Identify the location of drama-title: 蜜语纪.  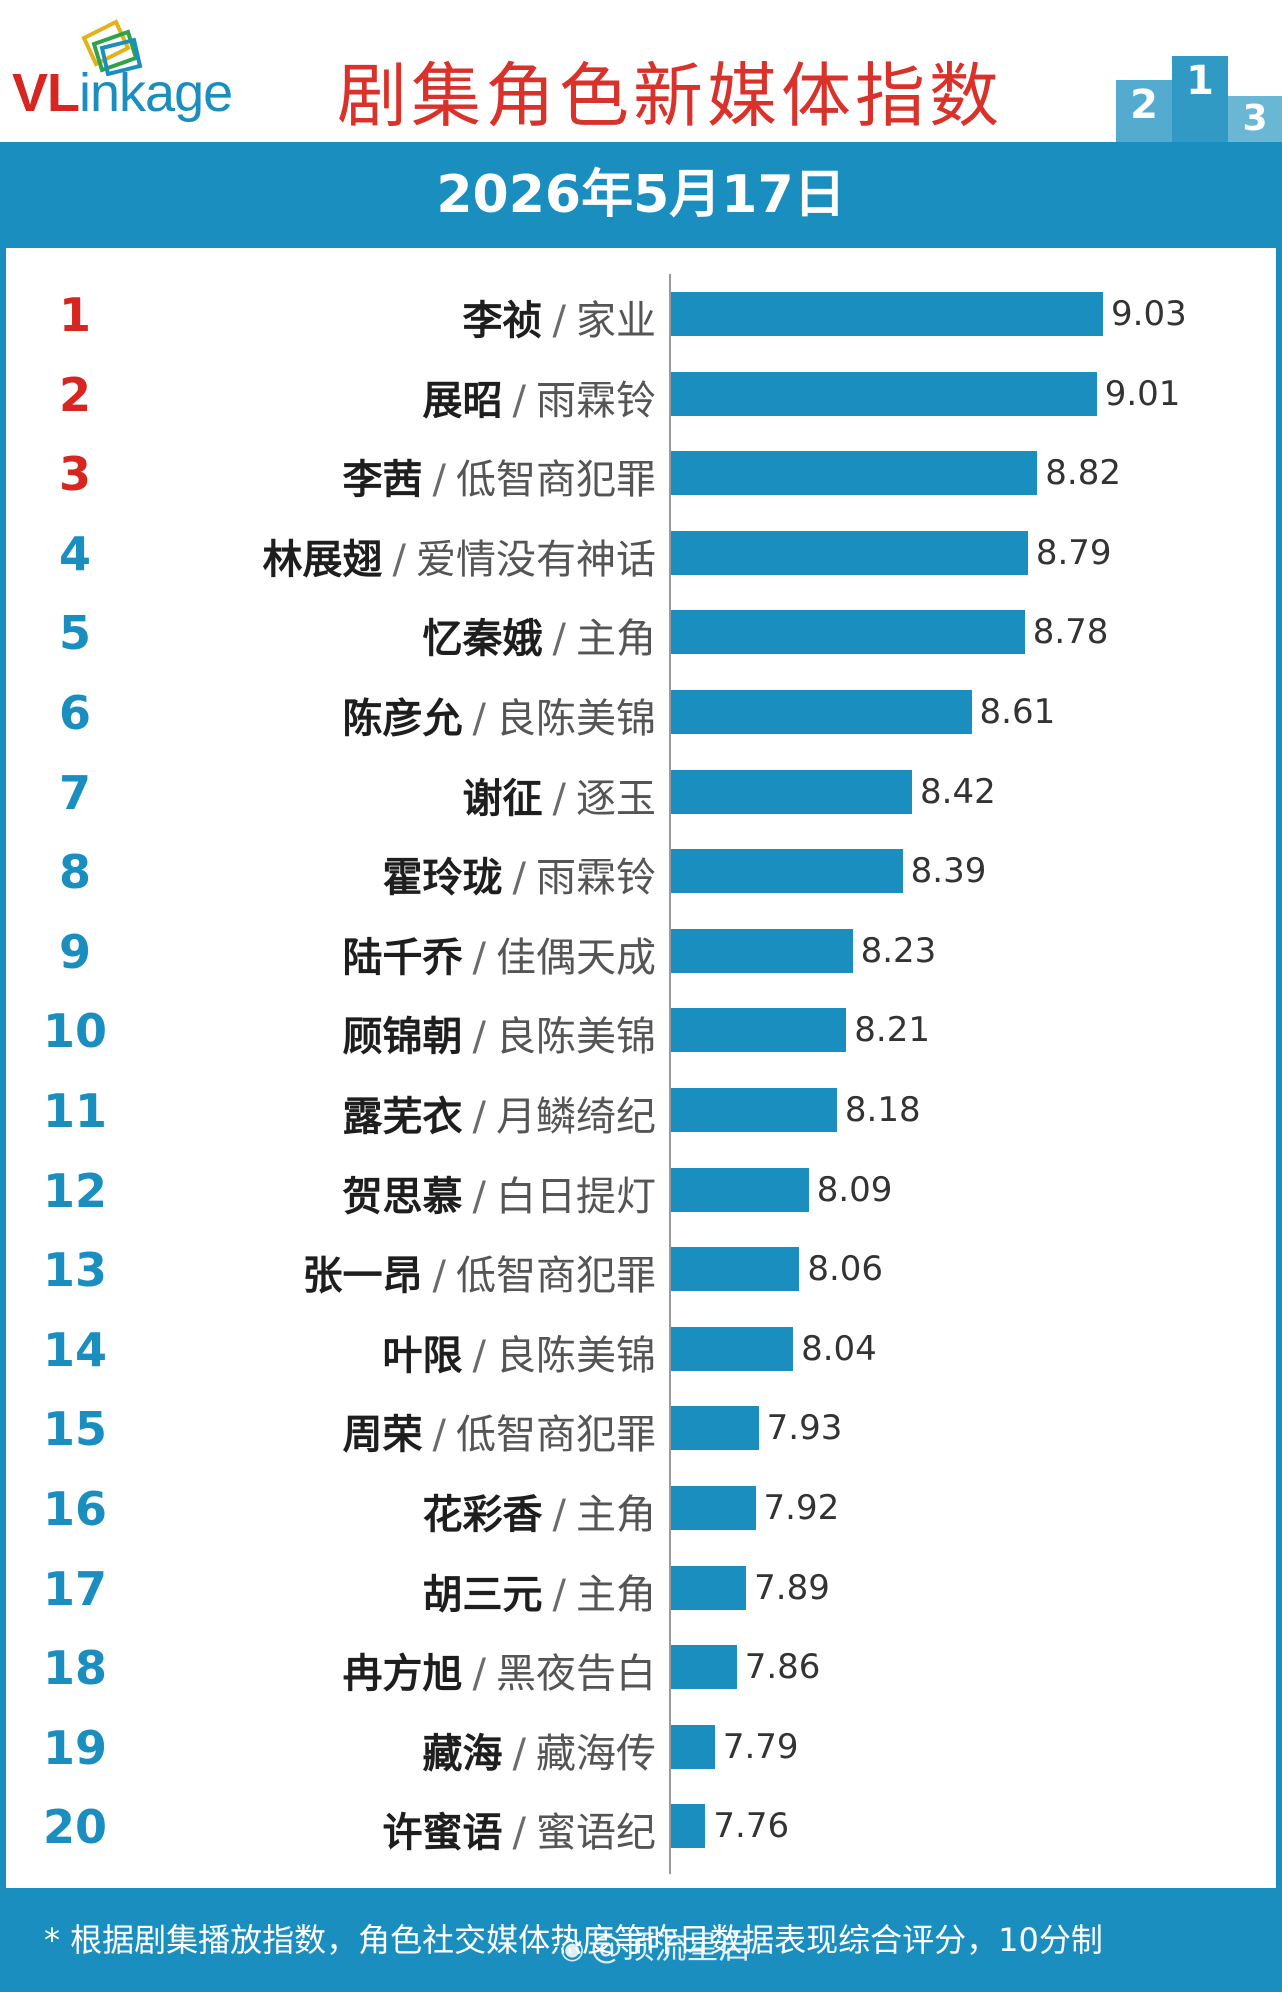
(596, 1833).